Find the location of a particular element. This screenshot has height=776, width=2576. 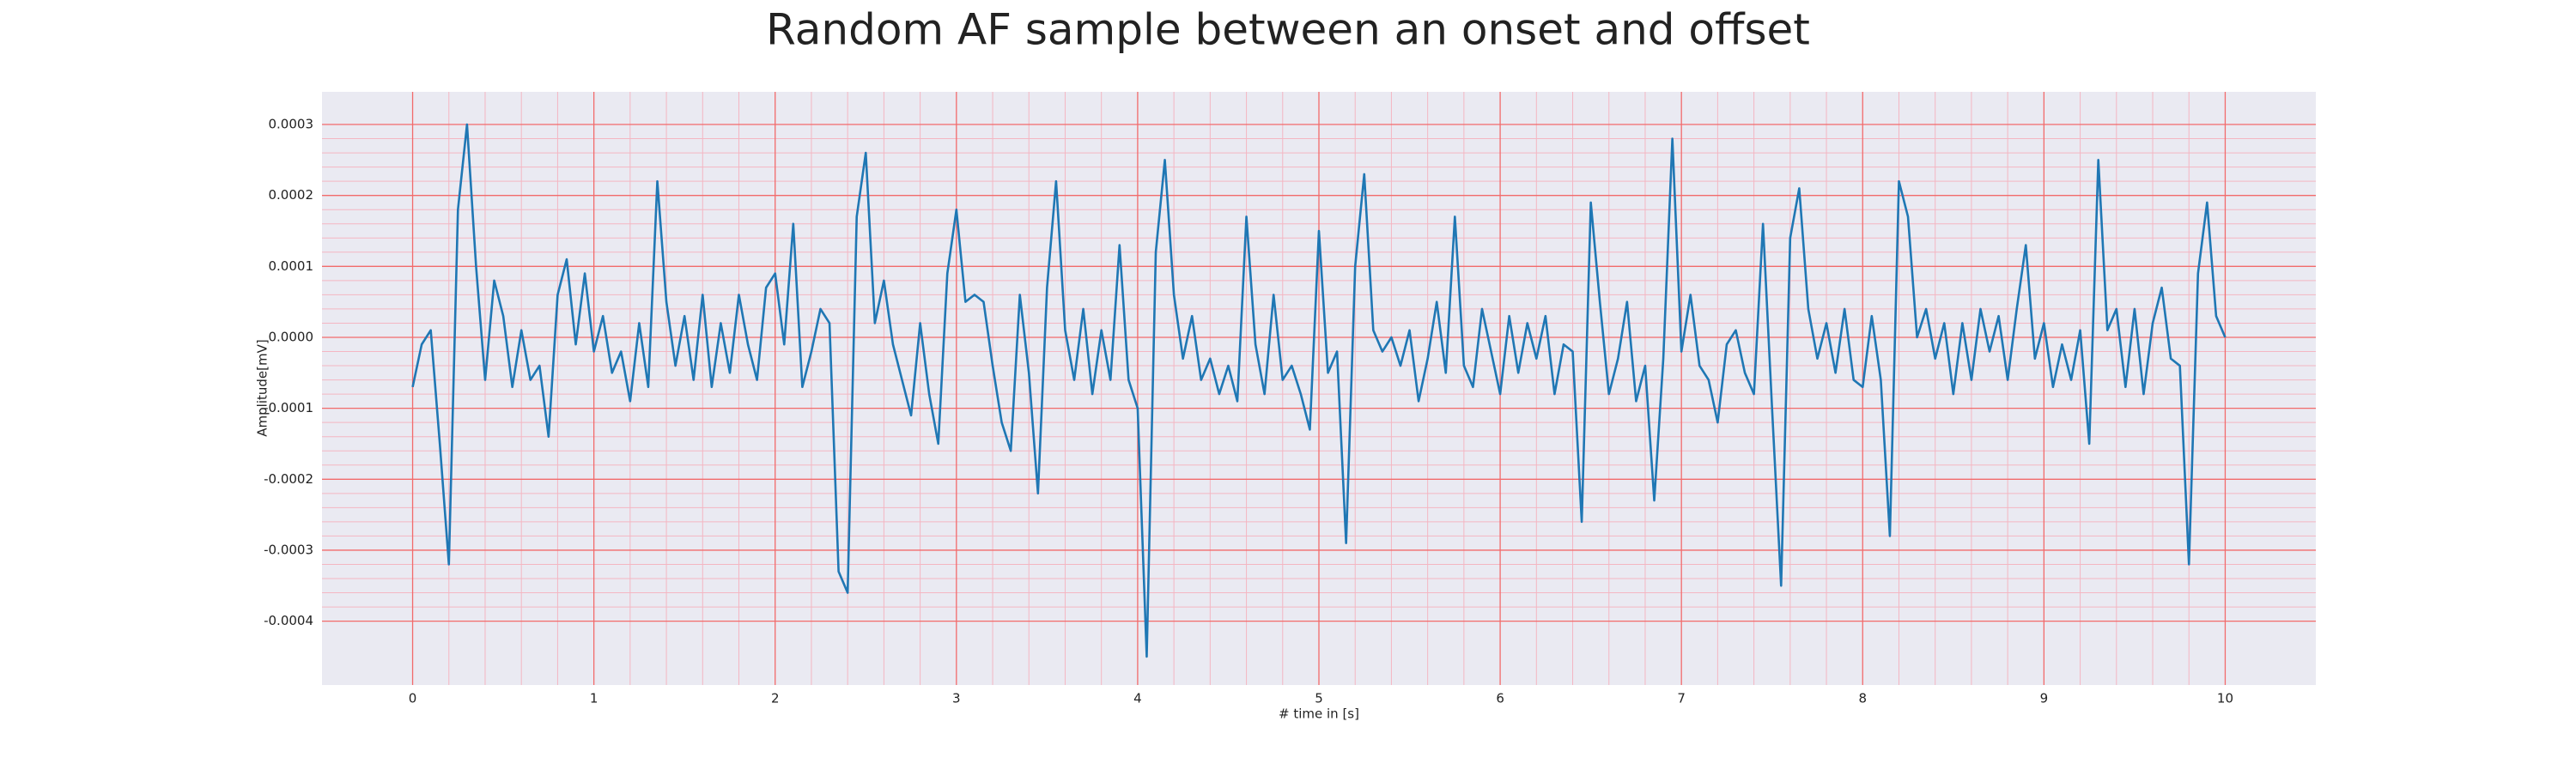

x-tick-label: 8 is located at coordinates (1863, 699).